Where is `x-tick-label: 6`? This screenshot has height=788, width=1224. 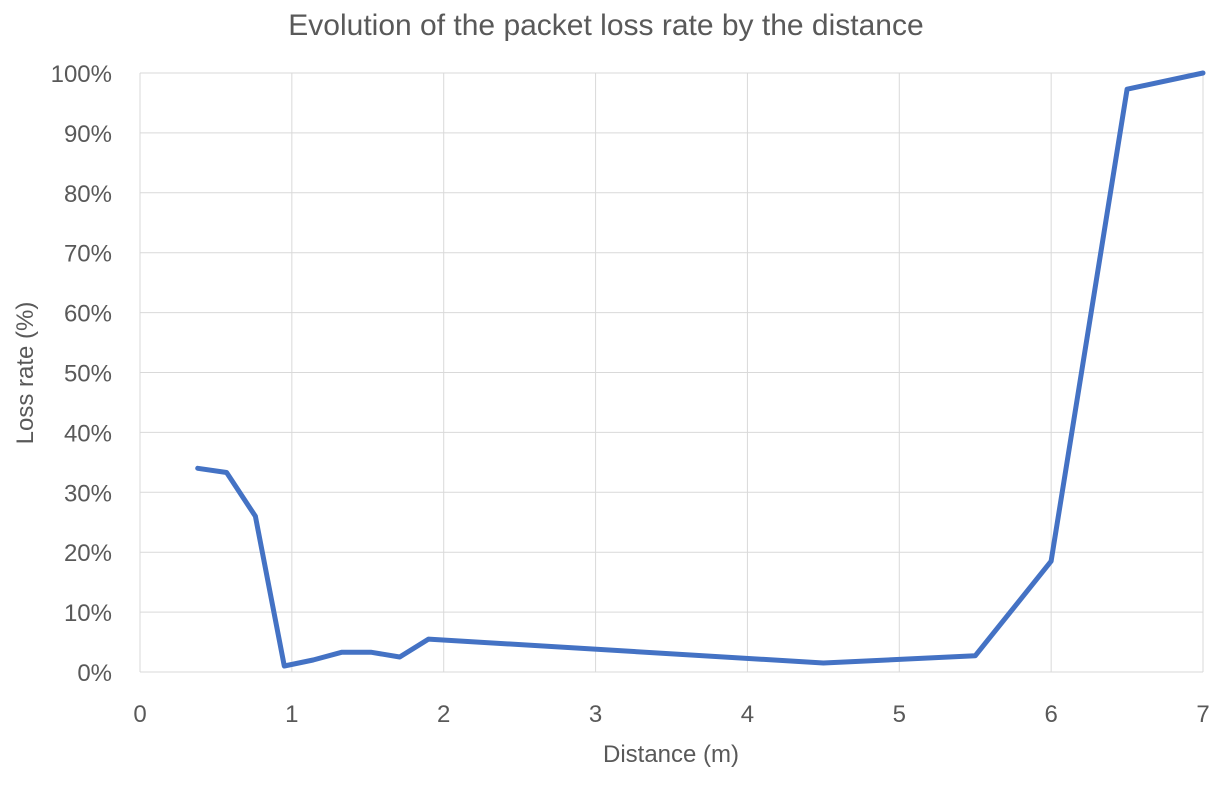
x-tick-label: 6 is located at coordinates (1050, 714).